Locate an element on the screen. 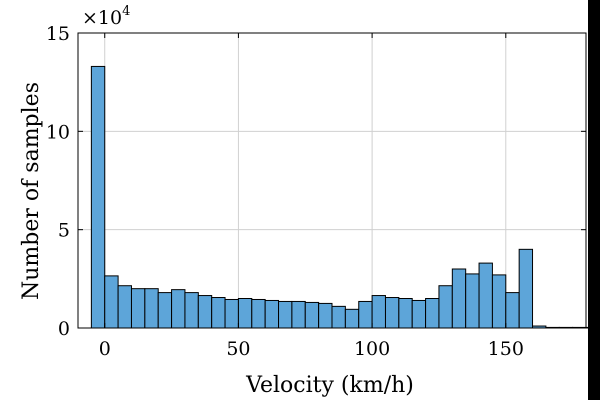 Image resolution: width=600 pixels, height=400 pixels. x-tick-label: 0 is located at coordinates (105, 349).